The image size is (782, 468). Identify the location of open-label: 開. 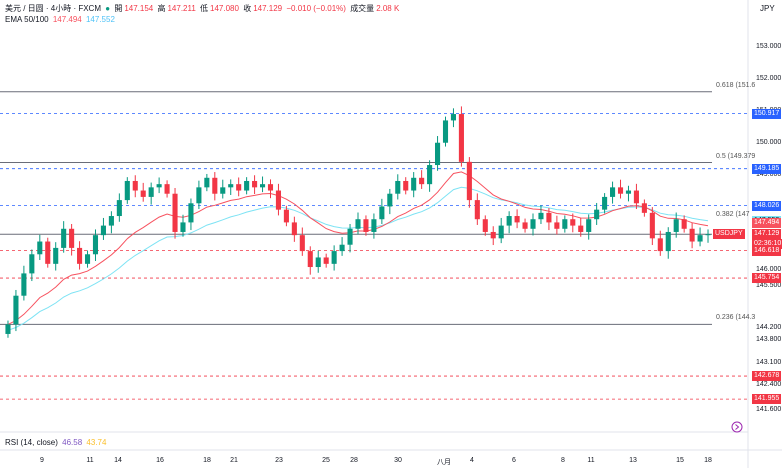
(118, 8).